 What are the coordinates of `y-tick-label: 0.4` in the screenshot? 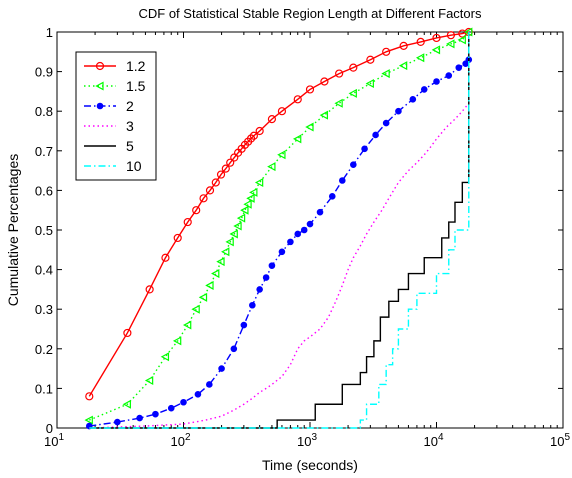 It's located at (44, 270).